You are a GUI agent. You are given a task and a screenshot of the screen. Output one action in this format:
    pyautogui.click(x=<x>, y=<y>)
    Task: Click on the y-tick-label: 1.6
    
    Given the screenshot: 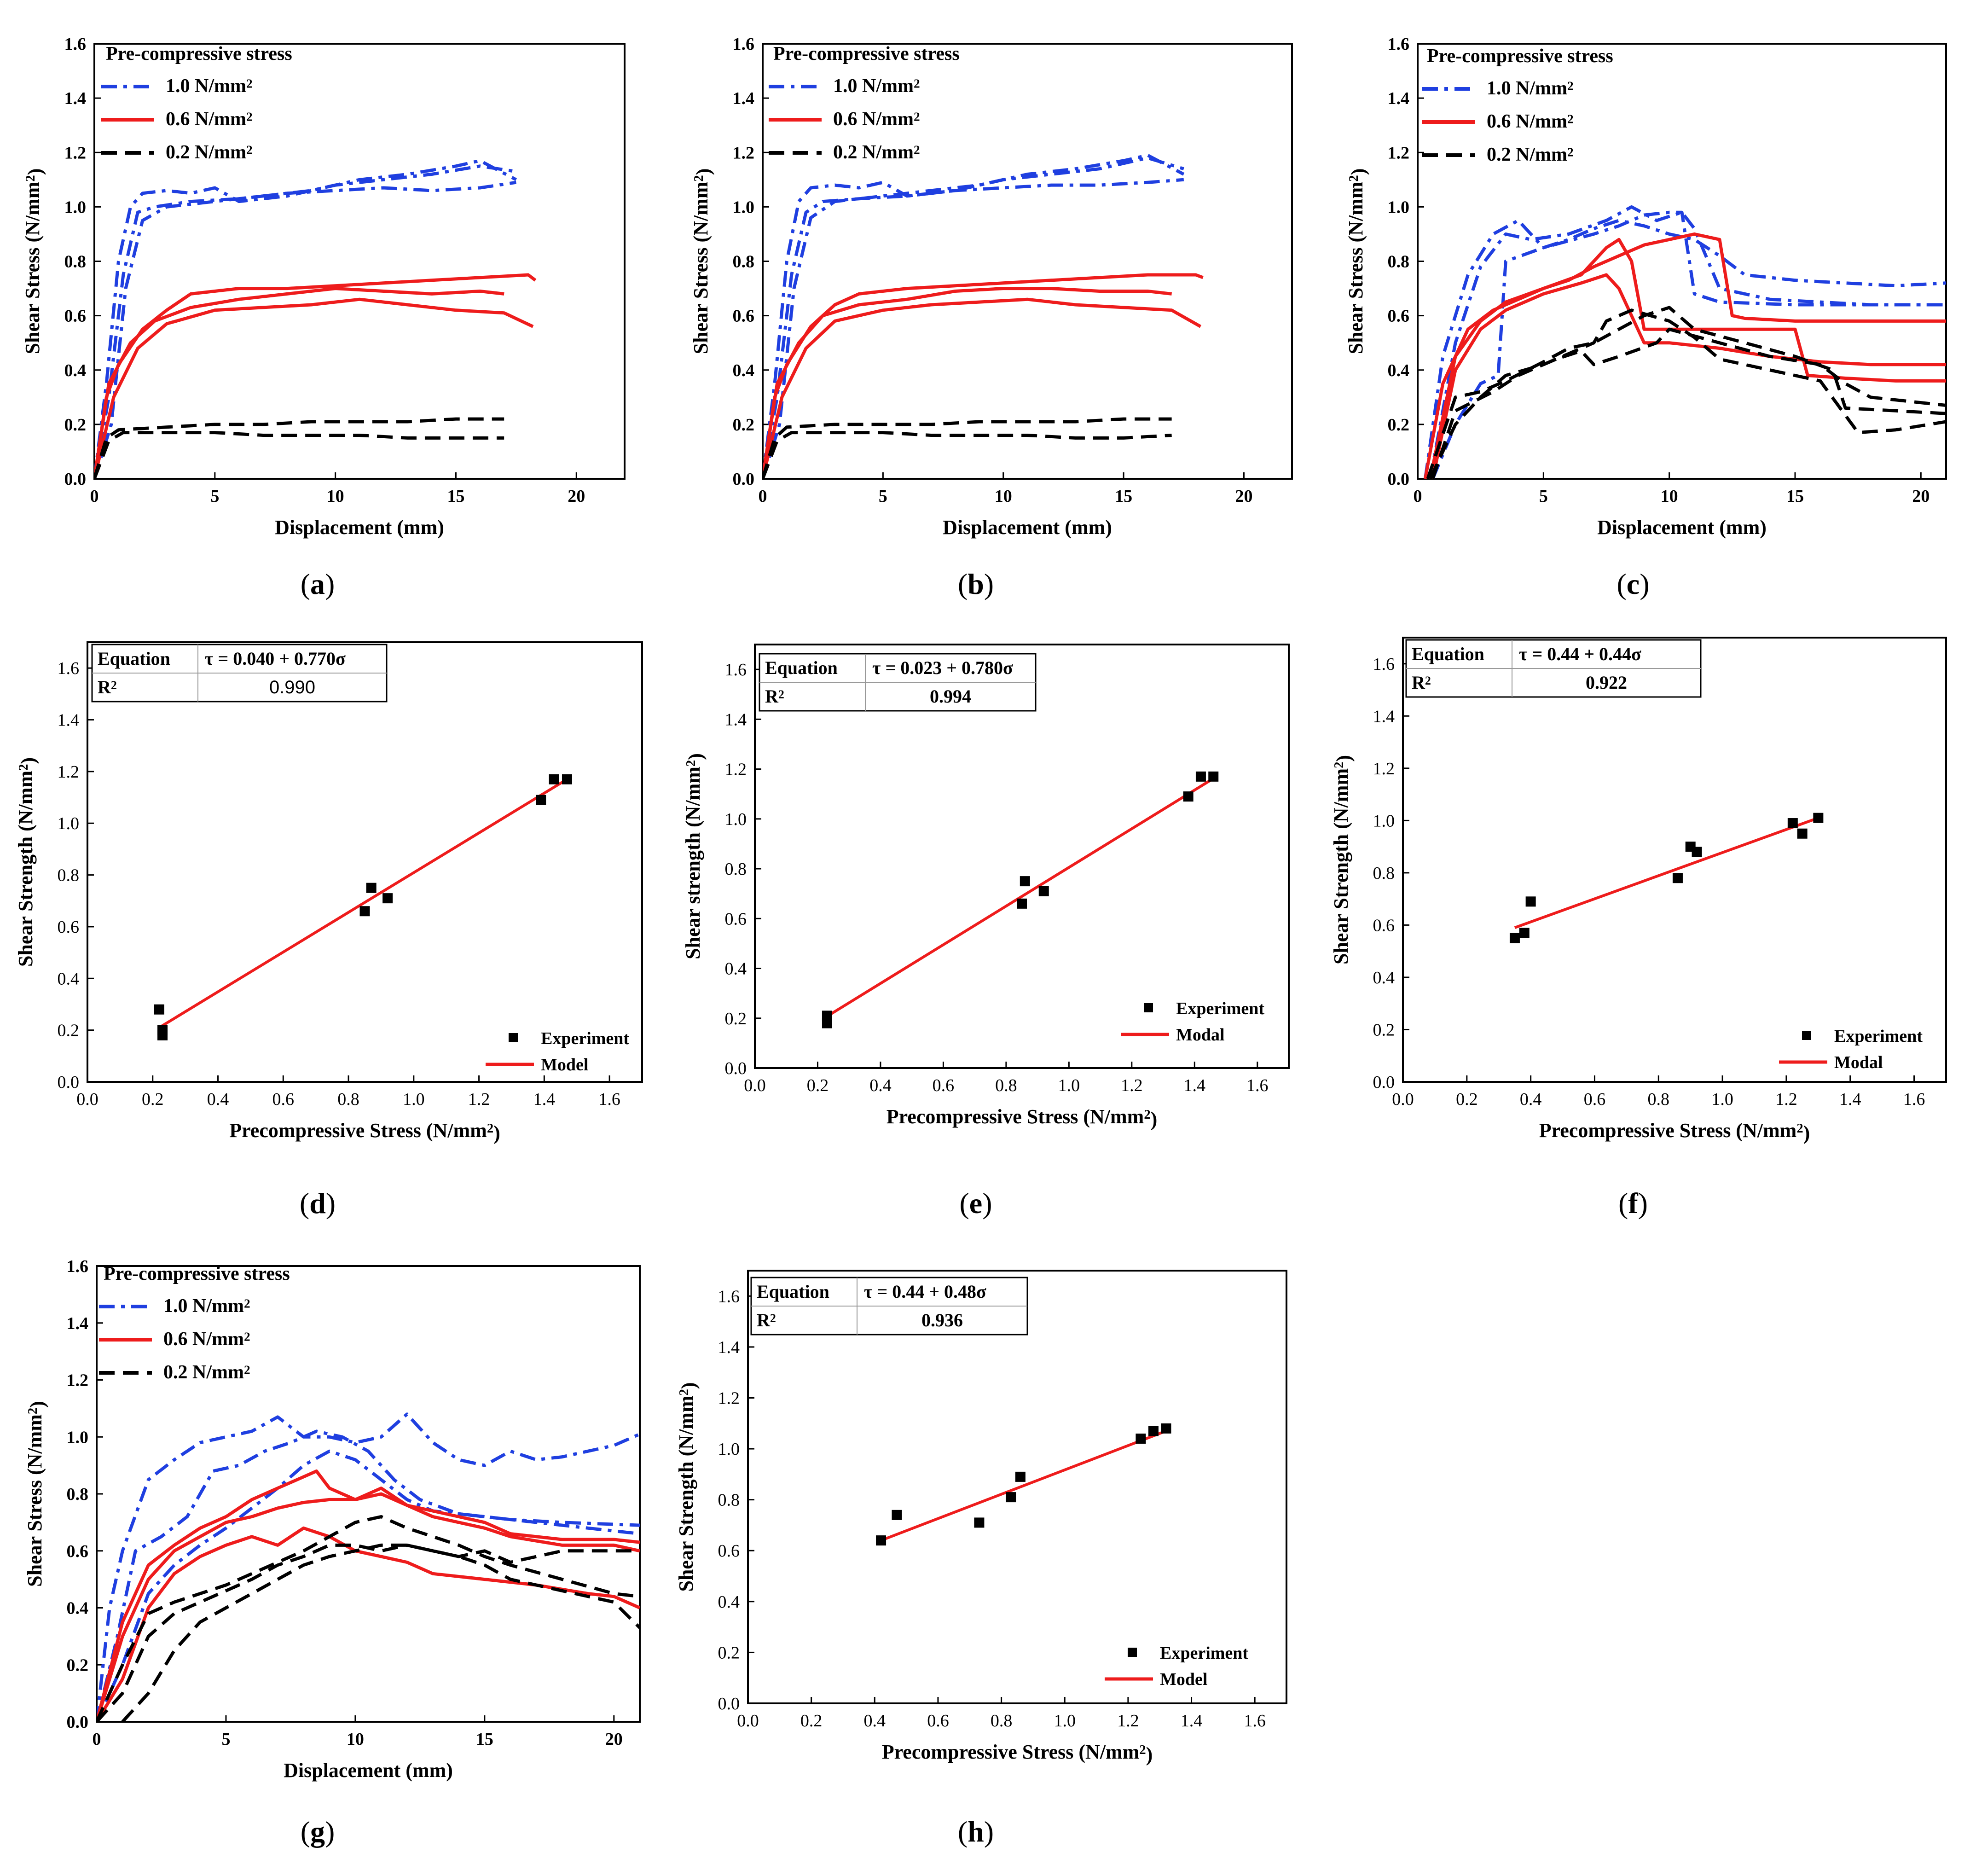 What is the action you would take?
    pyautogui.click(x=1399, y=44)
    